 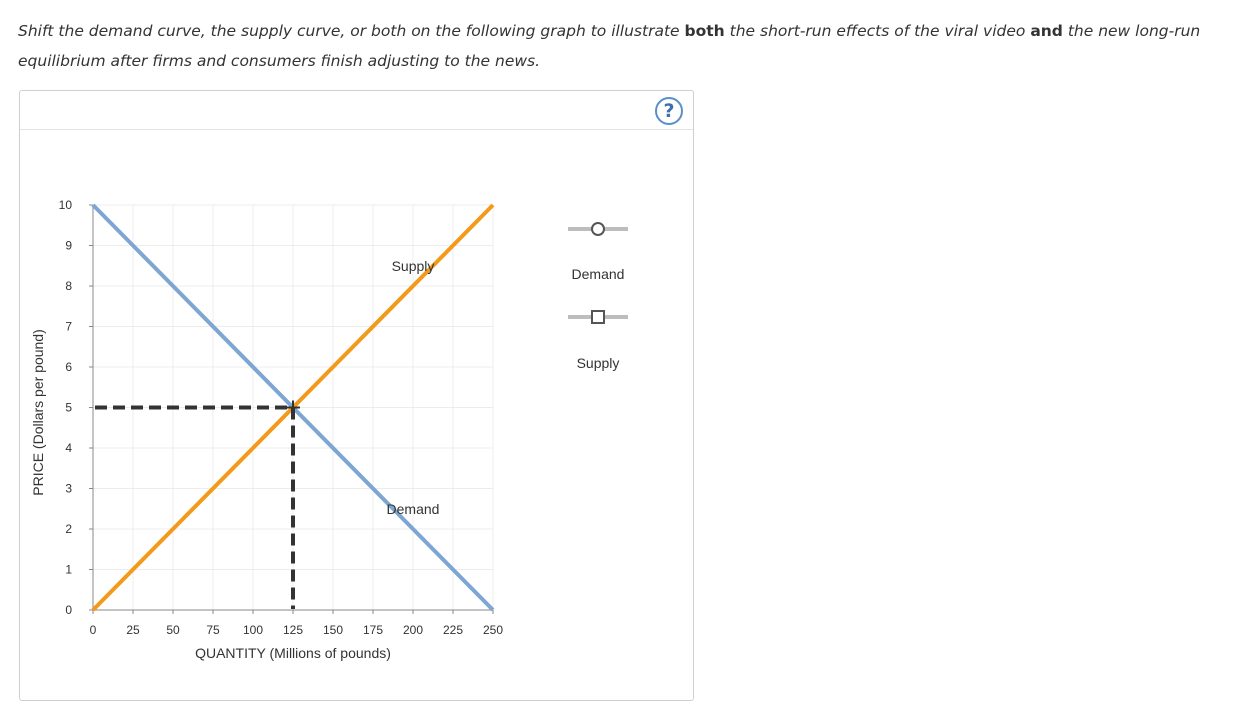 I want to click on x-axis-title: QUANTITY (Millions of pounds), so click(x=293, y=653).